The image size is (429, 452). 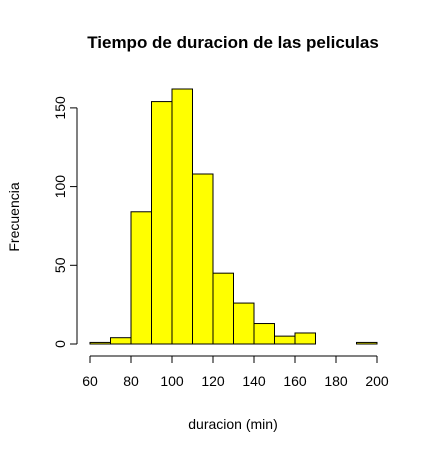 I want to click on x-tick-label: 60, so click(x=90, y=381).